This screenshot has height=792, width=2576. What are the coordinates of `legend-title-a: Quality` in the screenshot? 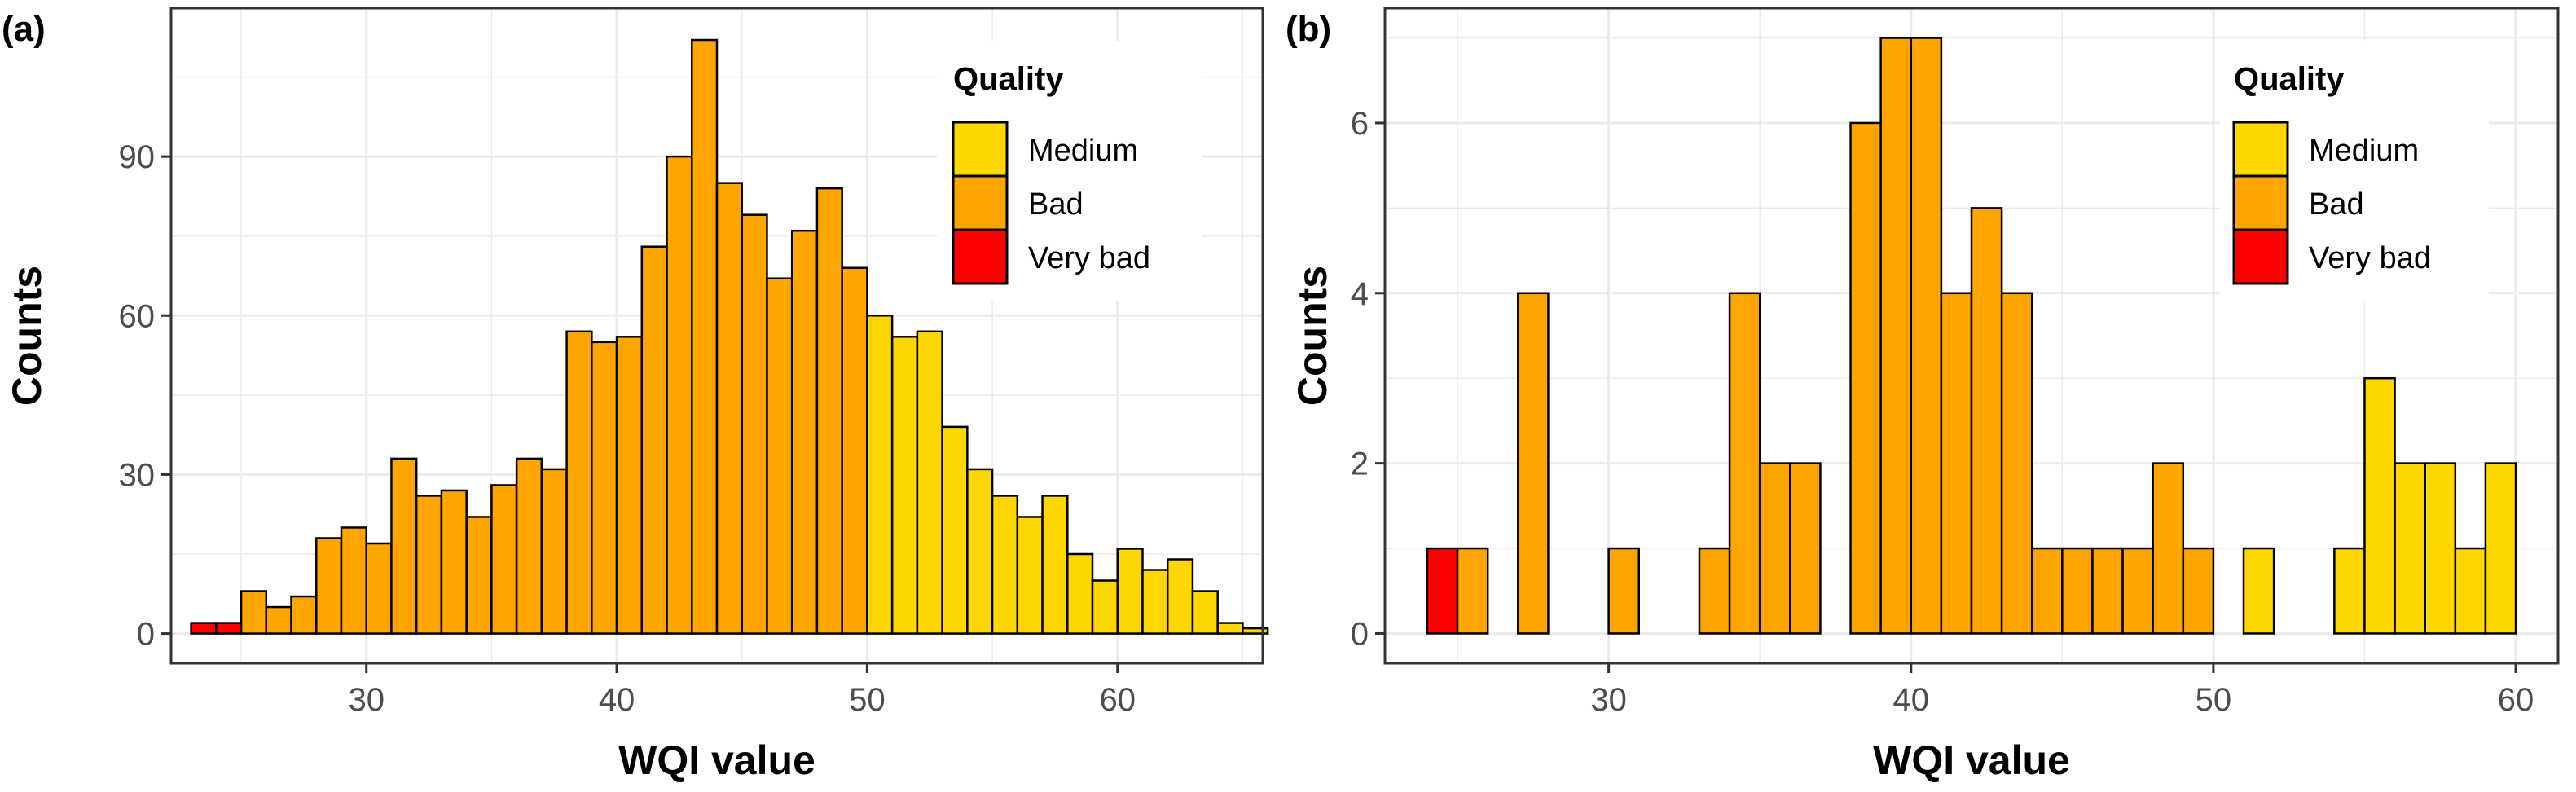 It's located at (1008, 79).